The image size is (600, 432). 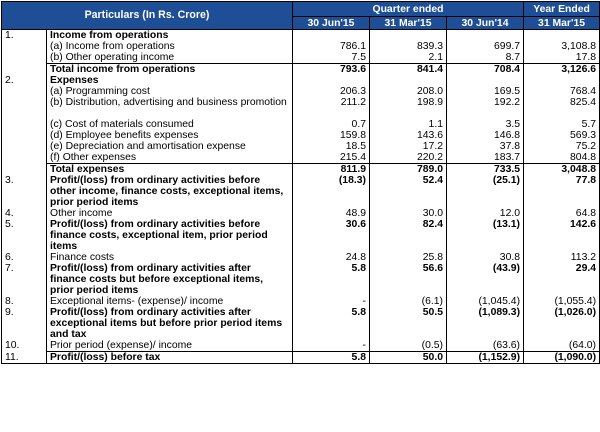 What do you see at coordinates (331, 91) in the screenshot?
I see `value-q1-jun15: 206.3` at bounding box center [331, 91].